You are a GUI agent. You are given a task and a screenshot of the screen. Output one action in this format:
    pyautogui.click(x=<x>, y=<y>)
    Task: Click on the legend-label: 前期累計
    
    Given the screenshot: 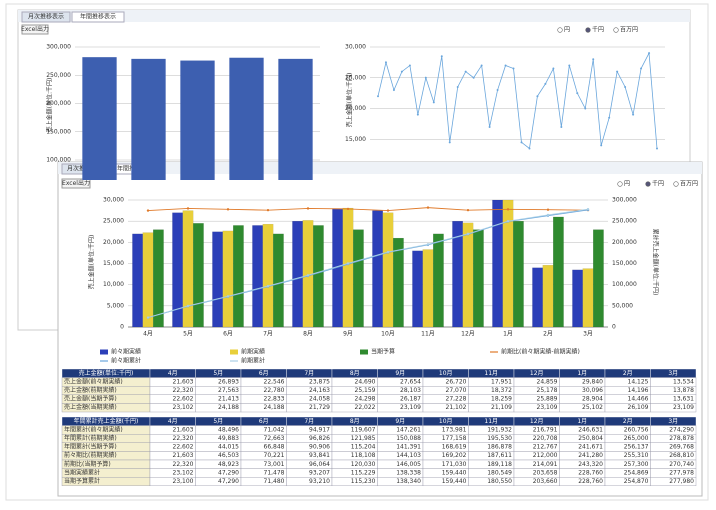 What is the action you would take?
    pyautogui.click(x=253, y=361)
    